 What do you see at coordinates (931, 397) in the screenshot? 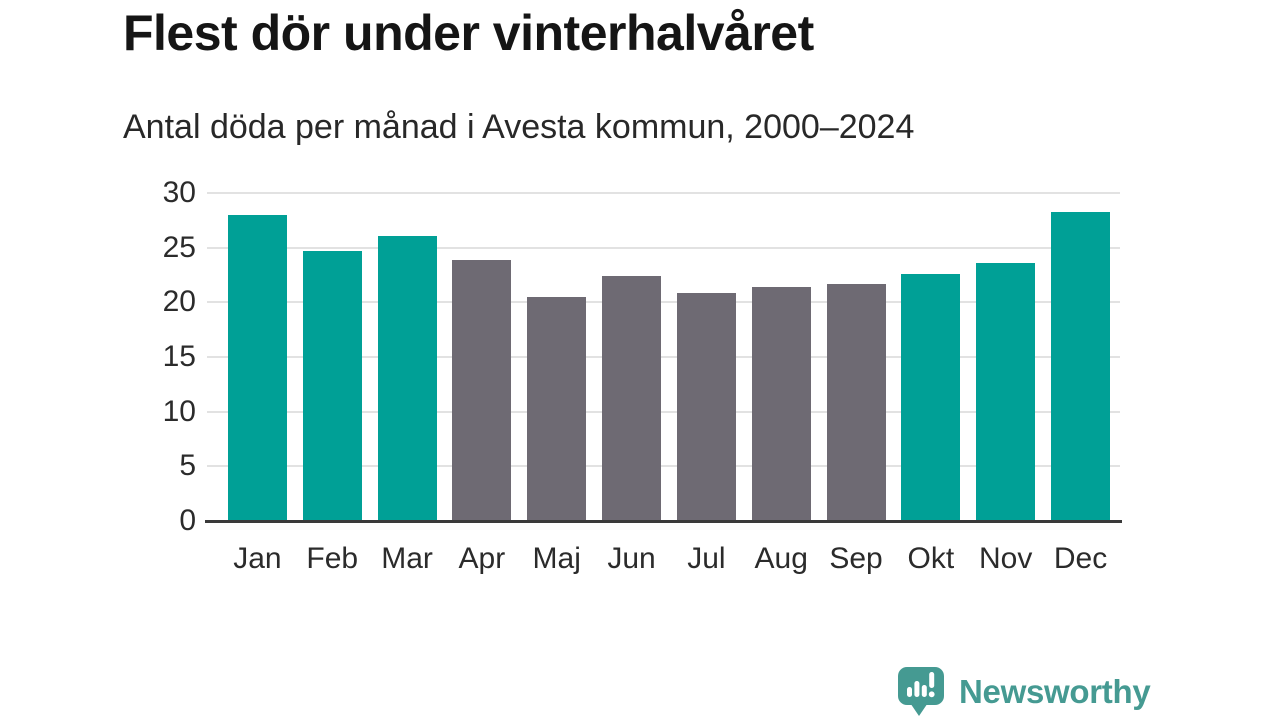
I see `bar-okt` at bounding box center [931, 397].